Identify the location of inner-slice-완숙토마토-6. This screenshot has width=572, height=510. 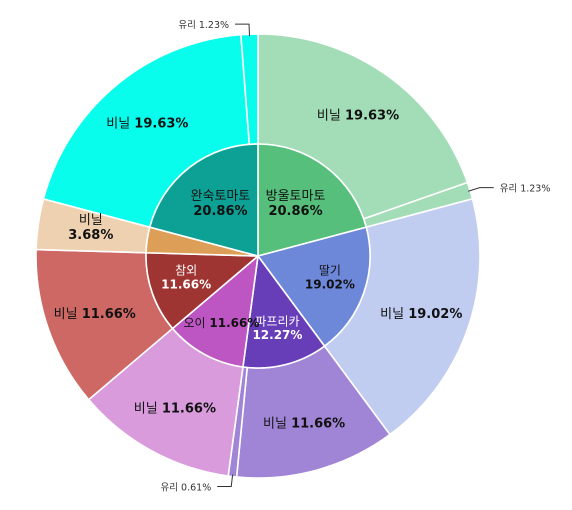
(203, 200).